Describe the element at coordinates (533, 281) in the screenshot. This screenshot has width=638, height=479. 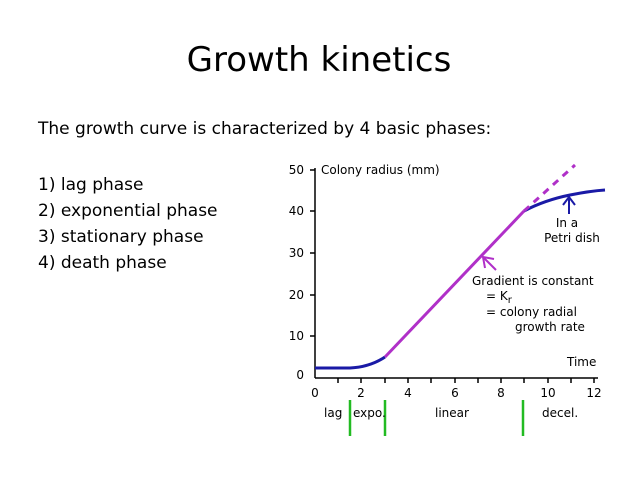
I see `gradient-annotation-line-1: Gradient is constant` at that location.